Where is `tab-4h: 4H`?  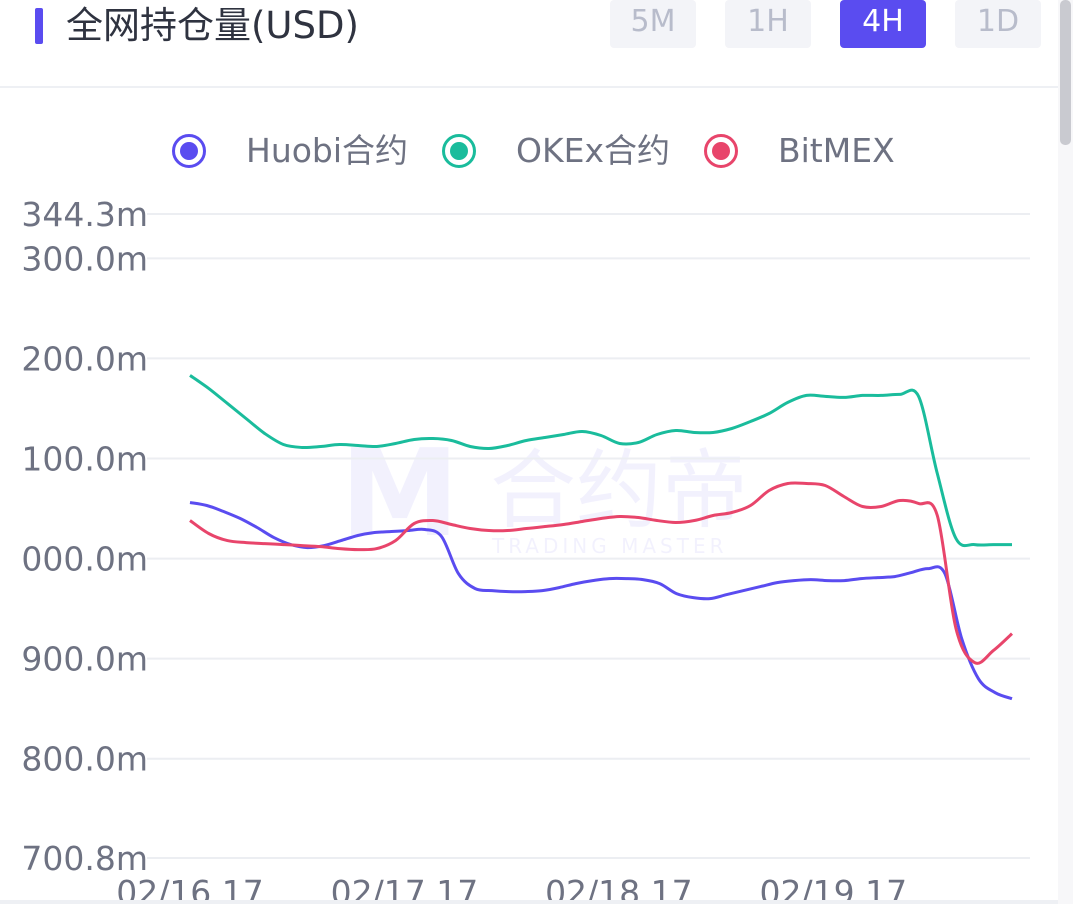
tab-4h: 4H is located at coordinates (883, 24).